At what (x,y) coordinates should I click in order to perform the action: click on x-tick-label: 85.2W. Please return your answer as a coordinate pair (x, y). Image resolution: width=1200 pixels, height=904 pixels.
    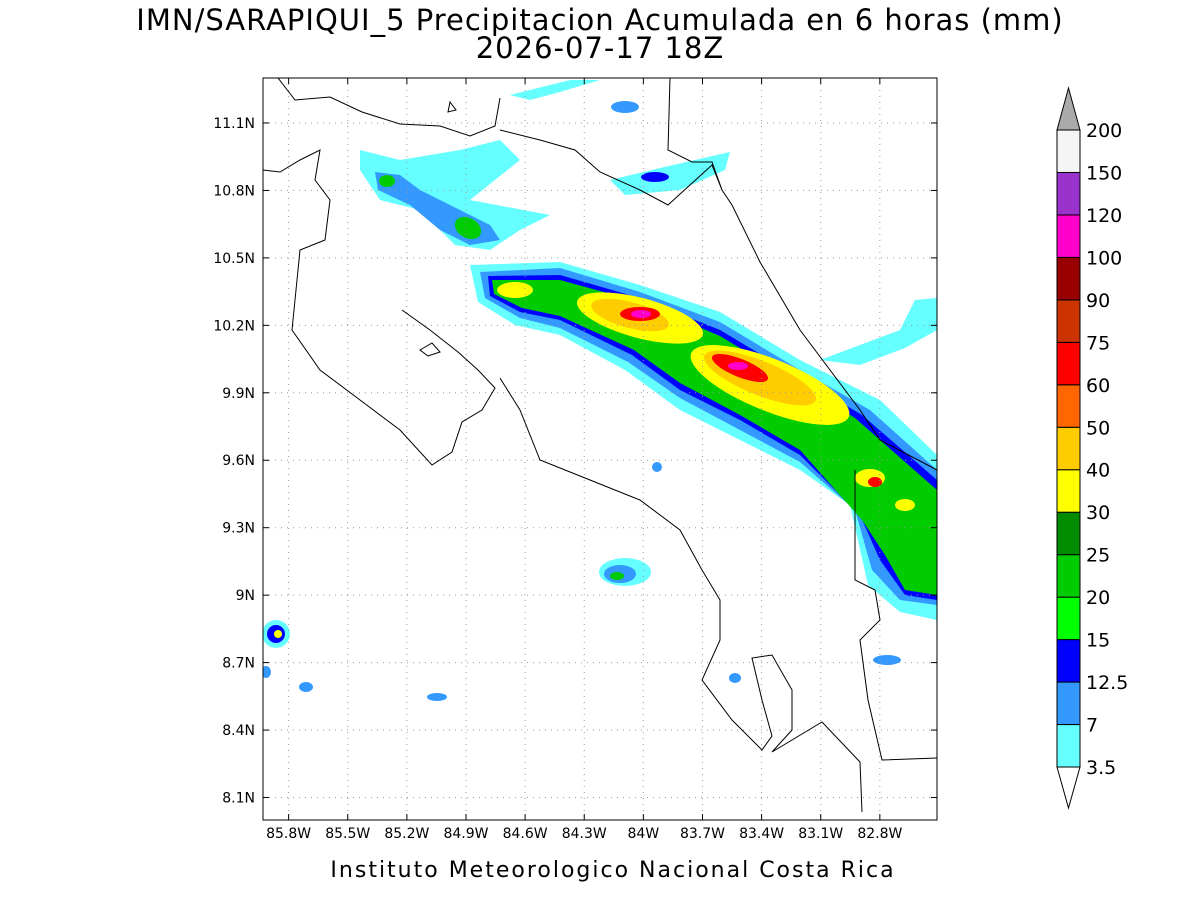
    Looking at the image, I should click on (406, 834).